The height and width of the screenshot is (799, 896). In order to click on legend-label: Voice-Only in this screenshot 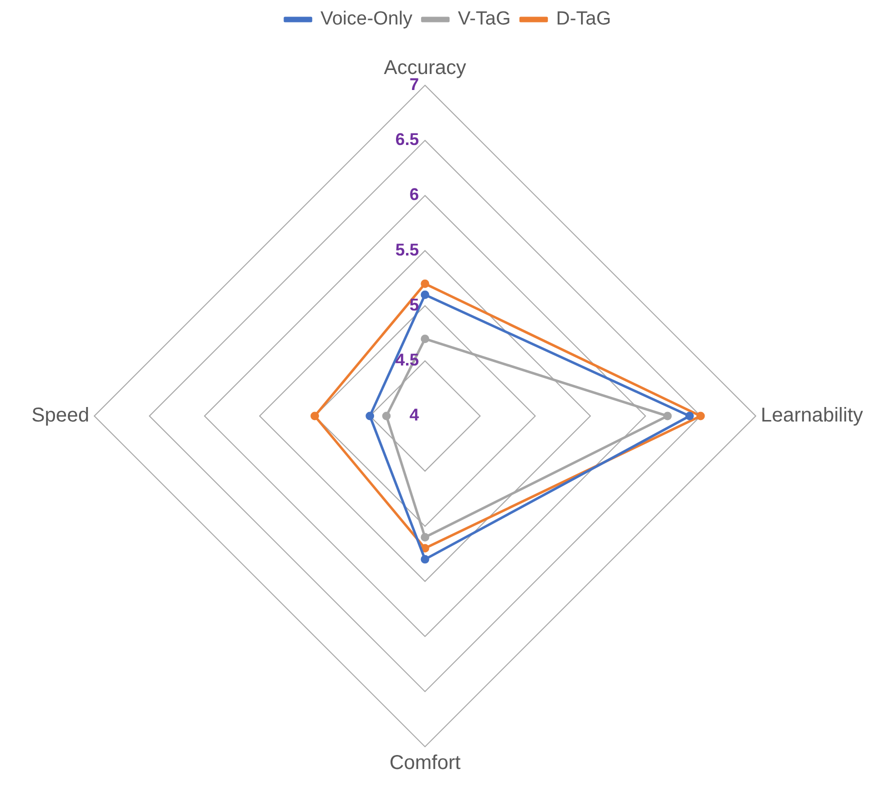, I will do `click(366, 19)`.